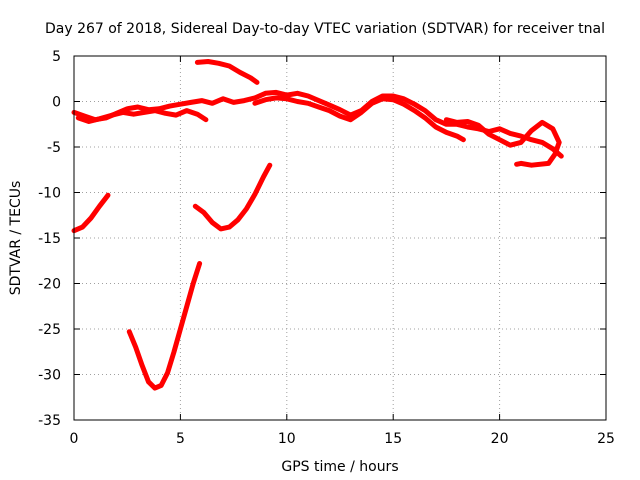 The image size is (640, 480). What do you see at coordinates (164, 326) in the screenshot?
I see `series-deep-dip` at bounding box center [164, 326].